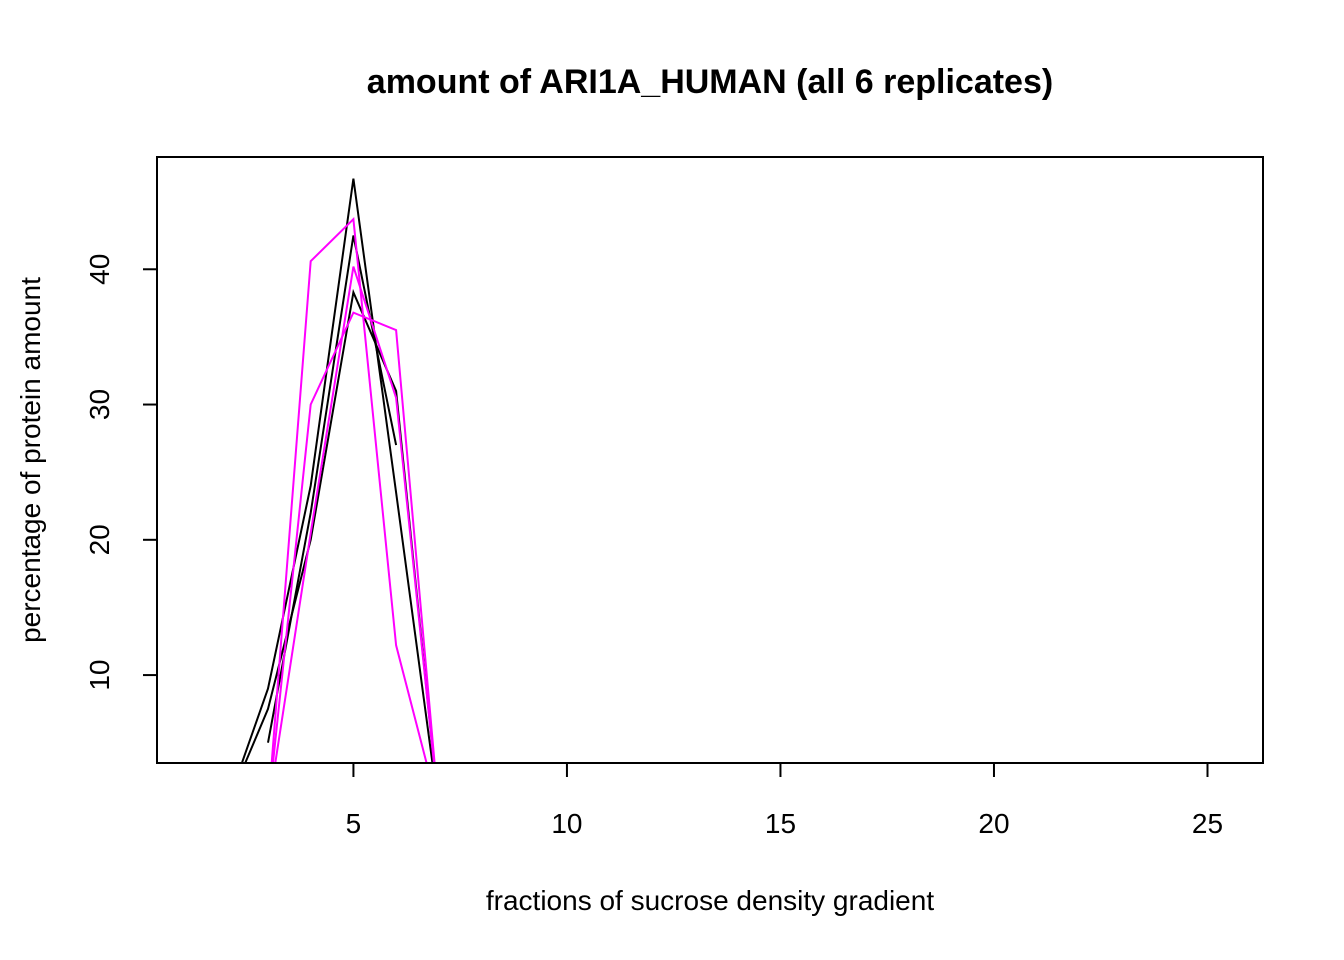 The image size is (1344, 960). I want to click on x-tick-label: 10, so click(566, 823).